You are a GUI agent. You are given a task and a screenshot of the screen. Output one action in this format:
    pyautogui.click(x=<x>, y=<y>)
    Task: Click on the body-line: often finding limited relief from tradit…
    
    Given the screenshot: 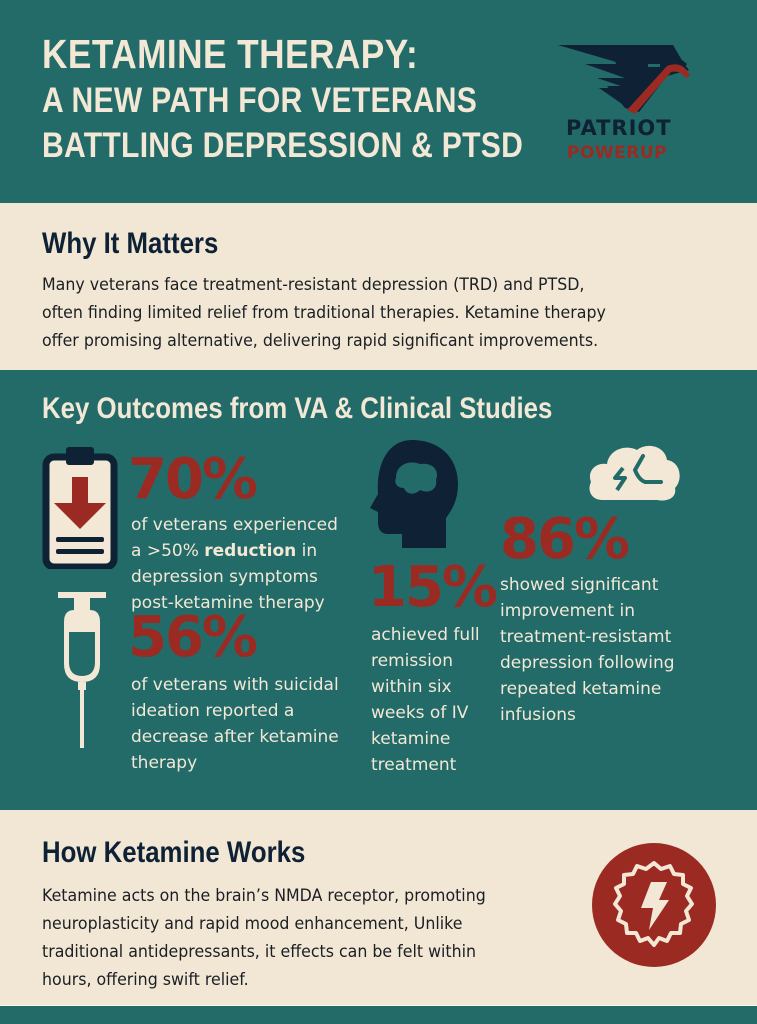 What is the action you would take?
    pyautogui.click(x=324, y=313)
    